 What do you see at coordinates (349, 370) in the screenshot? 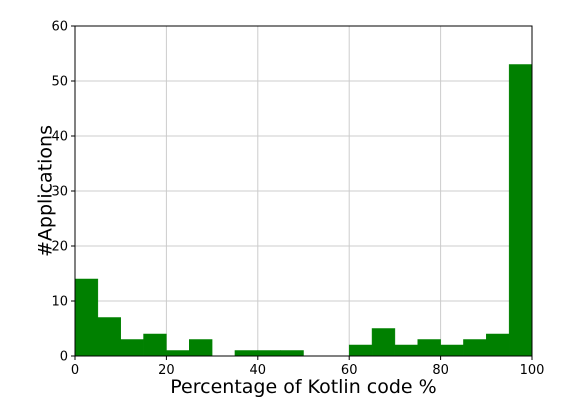
I see `x-tick-label: 60` at bounding box center [349, 370].